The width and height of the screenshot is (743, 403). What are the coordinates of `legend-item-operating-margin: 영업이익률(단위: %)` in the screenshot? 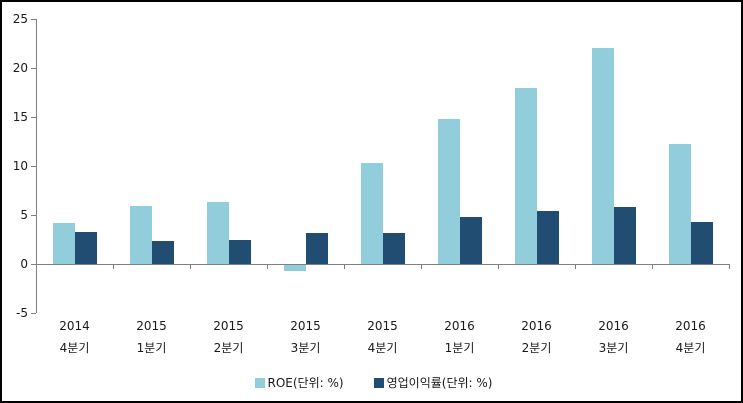 It's located at (433, 382).